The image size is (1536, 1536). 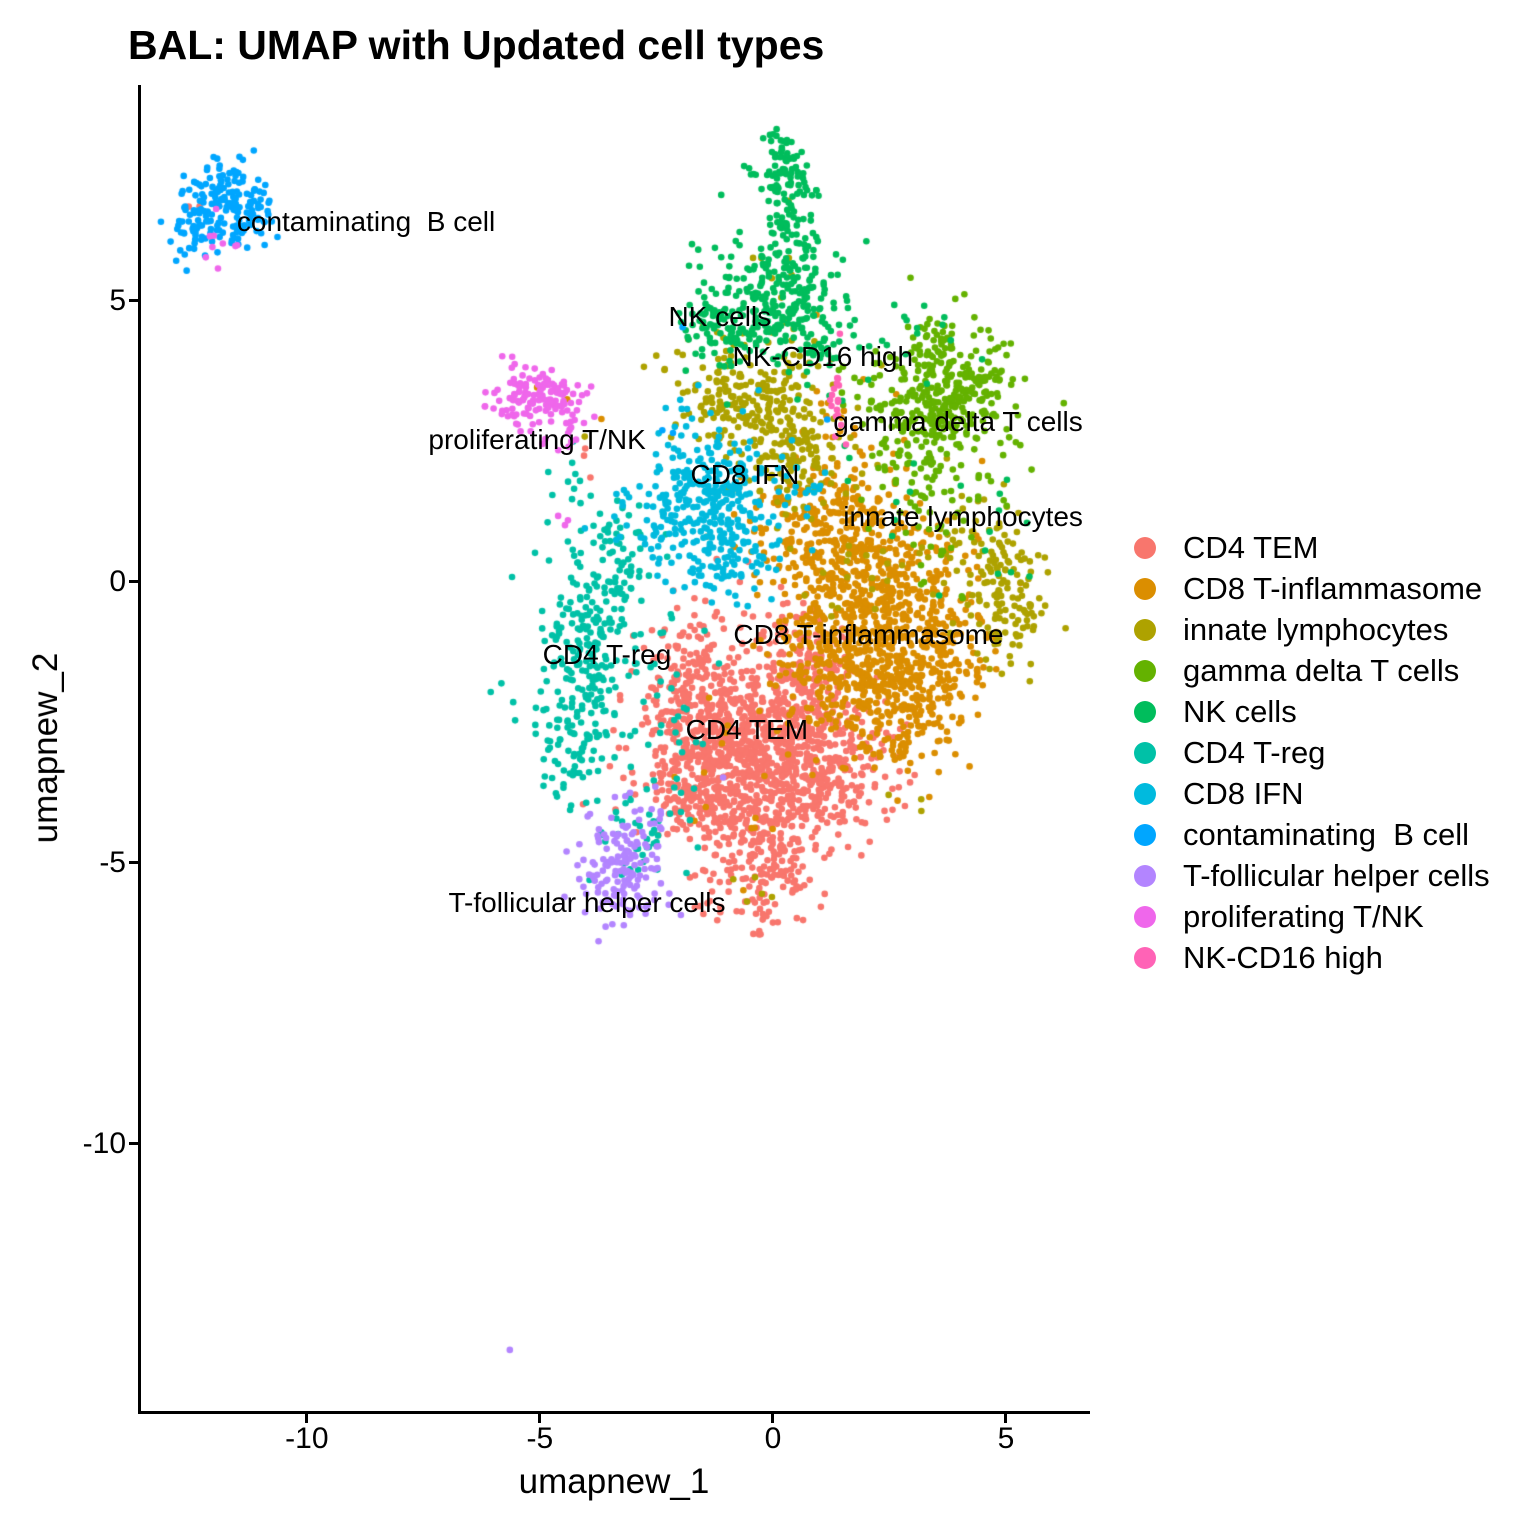 I want to click on legend-label: gamma delta T cells, so click(x=1321, y=670).